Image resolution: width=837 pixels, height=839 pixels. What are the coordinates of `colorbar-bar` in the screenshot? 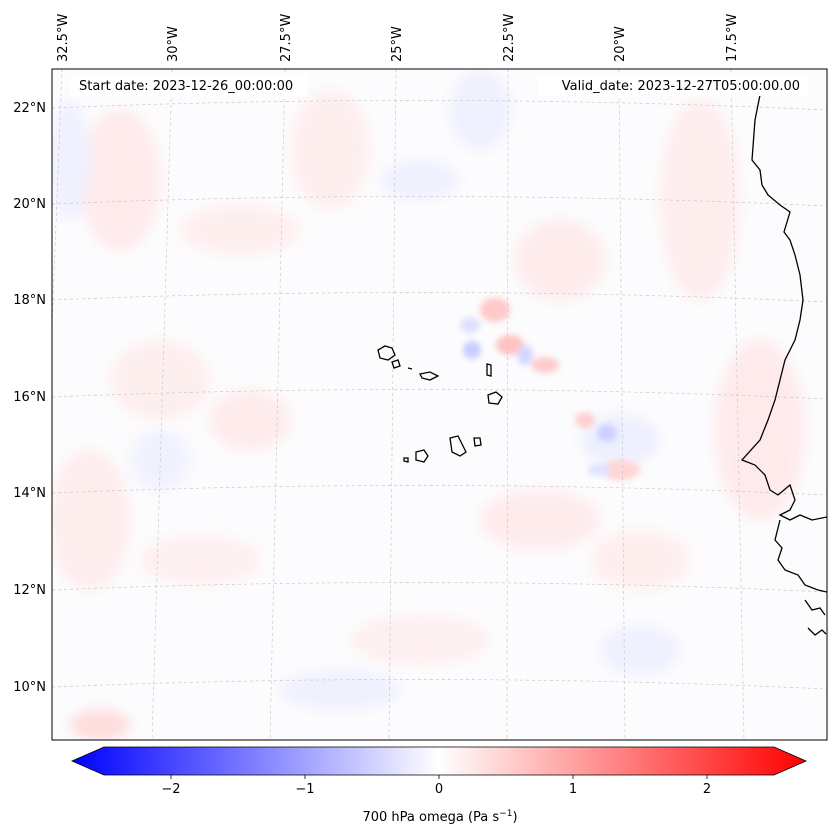 It's located at (439, 761).